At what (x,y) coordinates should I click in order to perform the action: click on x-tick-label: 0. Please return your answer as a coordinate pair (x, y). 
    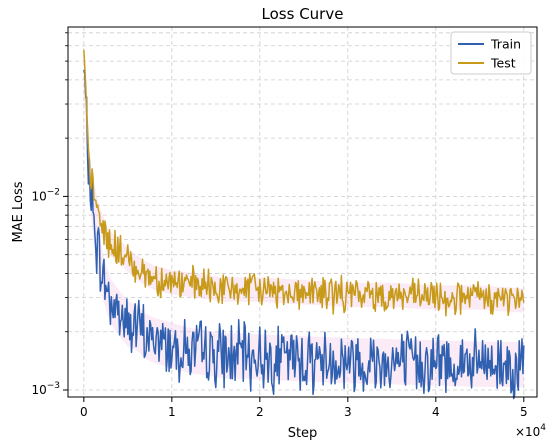
    Looking at the image, I should click on (84, 412).